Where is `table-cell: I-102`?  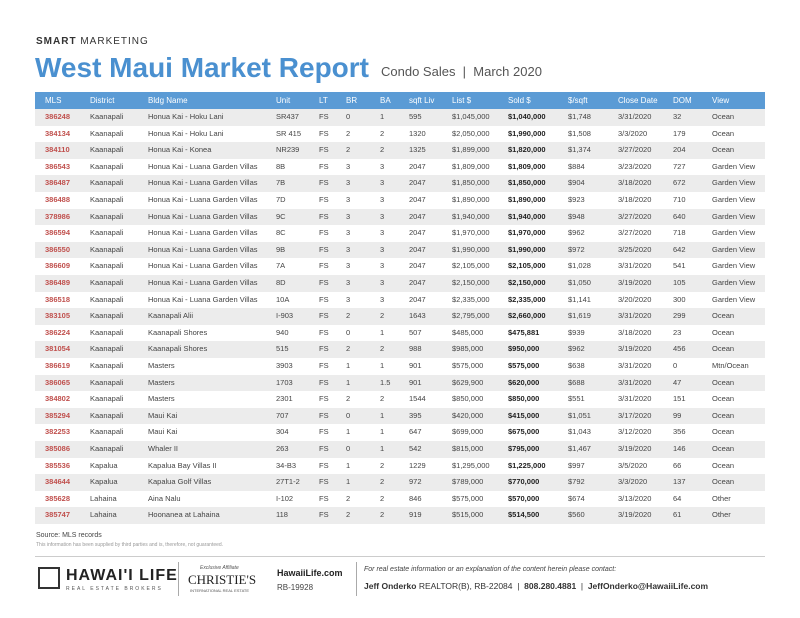
table-cell: I-102 is located at coordinates (285, 498).